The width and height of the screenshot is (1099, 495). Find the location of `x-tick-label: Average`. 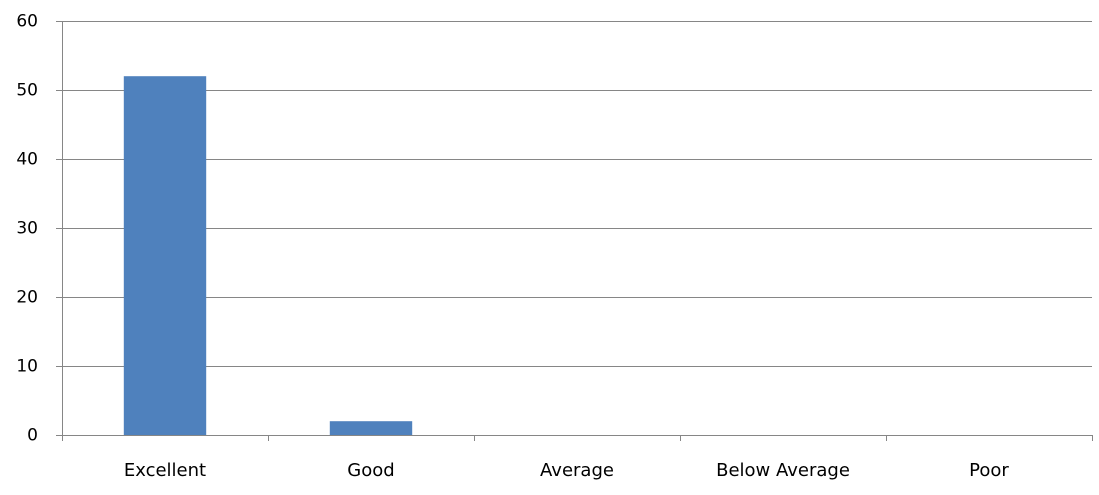

x-tick-label: Average is located at coordinates (577, 470).